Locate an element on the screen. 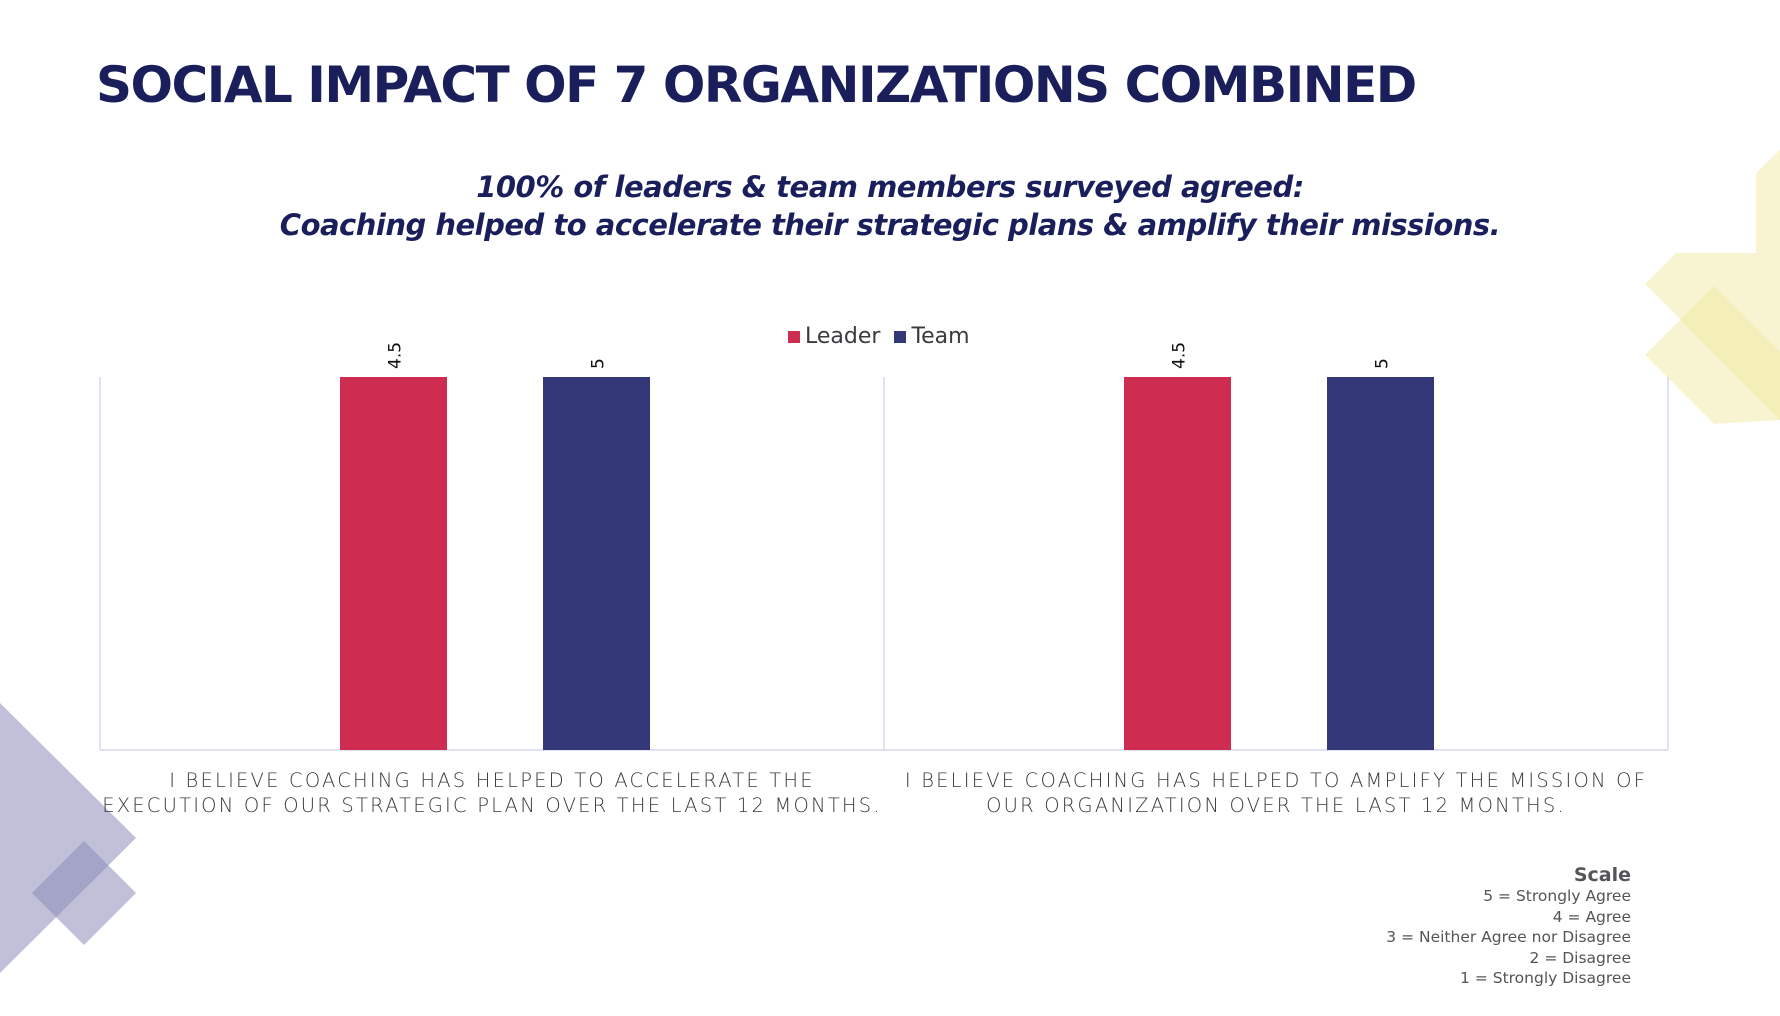 The image size is (1780, 1016). data-label-leader-1: 4.5 is located at coordinates (396, 355).